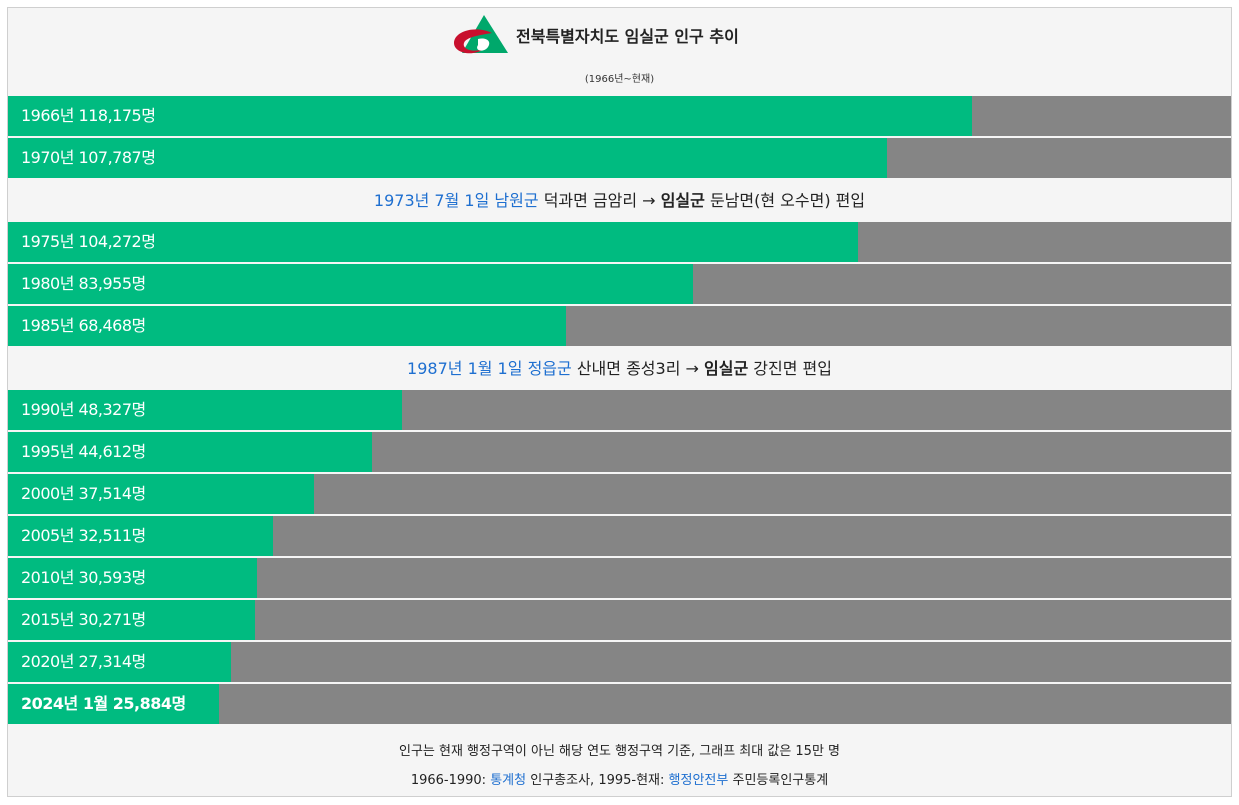 The height and width of the screenshot is (805, 1239). What do you see at coordinates (619, 326) in the screenshot?
I see `bar-row: 1985년 68,468명` at bounding box center [619, 326].